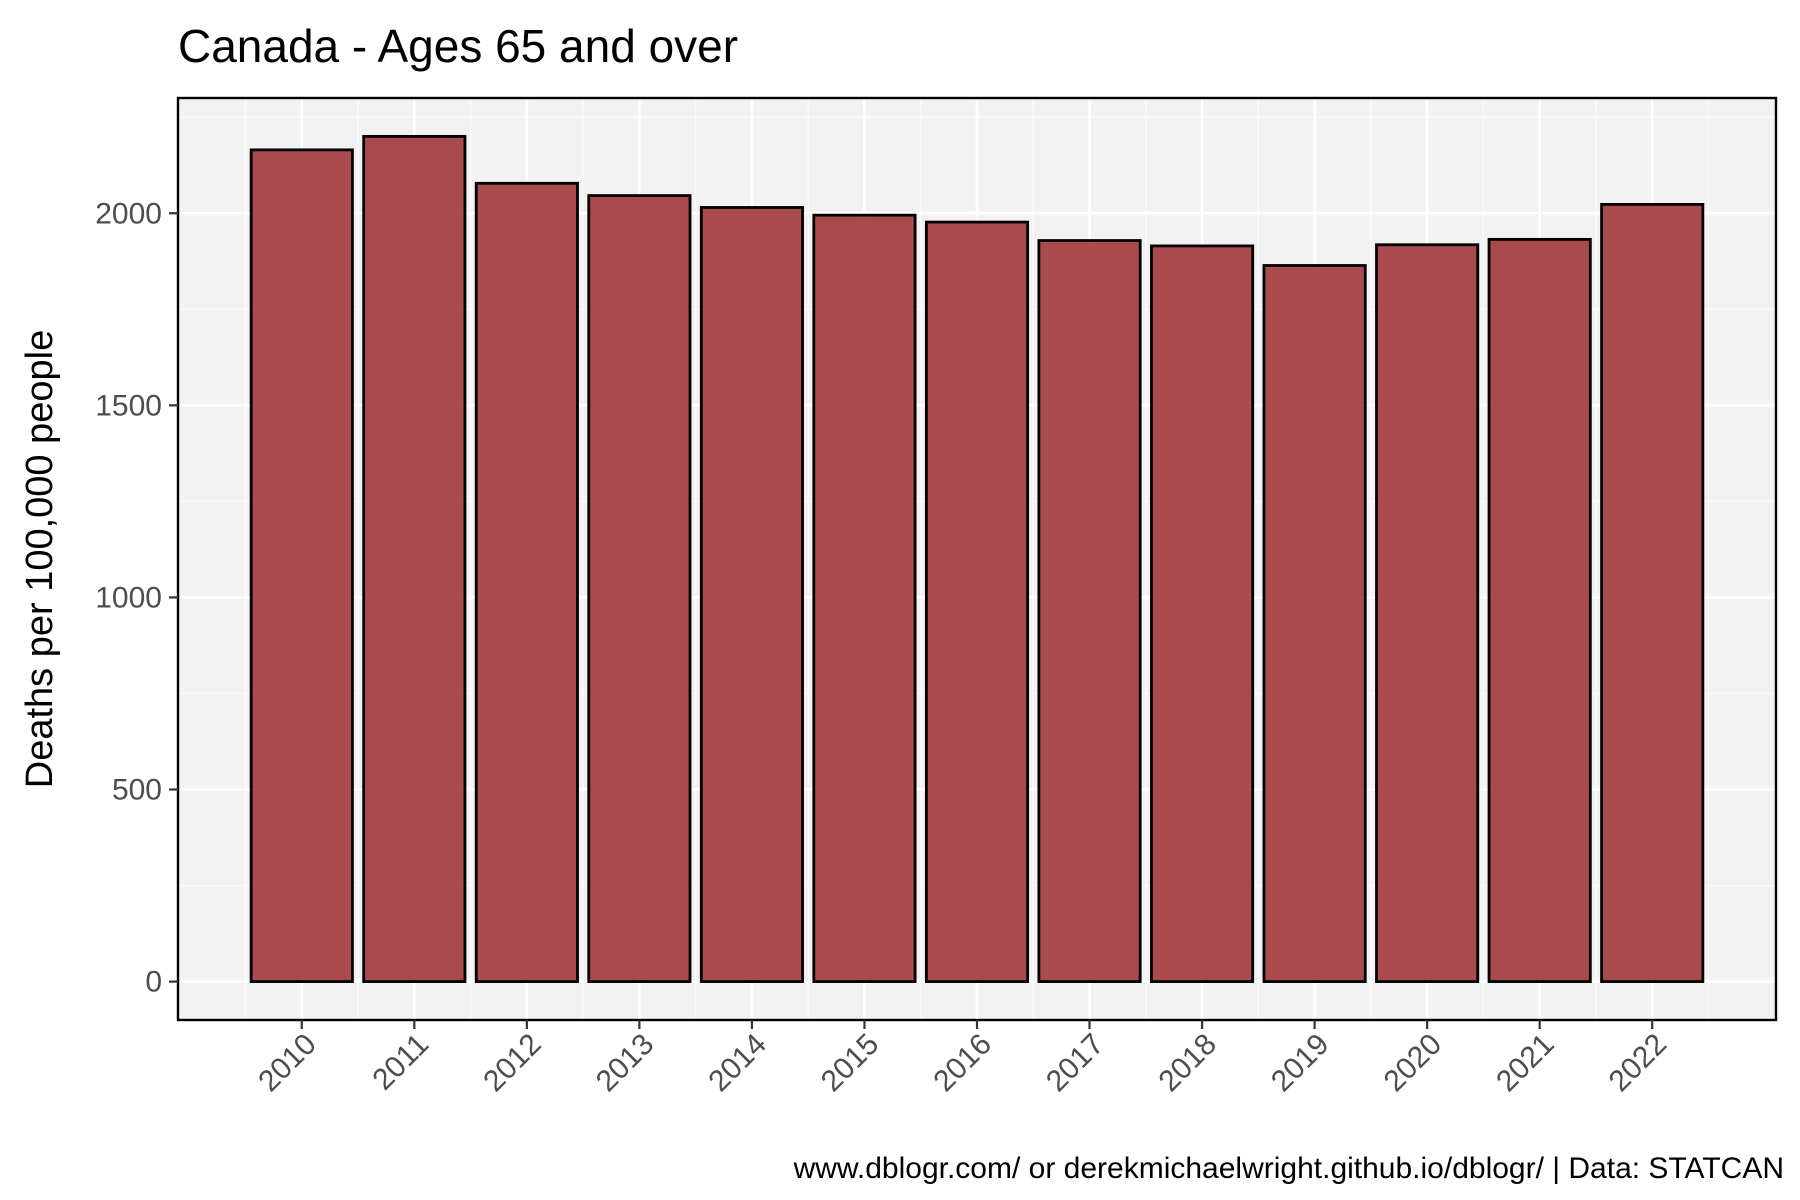  I want to click on bar-2017, so click(1089, 611).